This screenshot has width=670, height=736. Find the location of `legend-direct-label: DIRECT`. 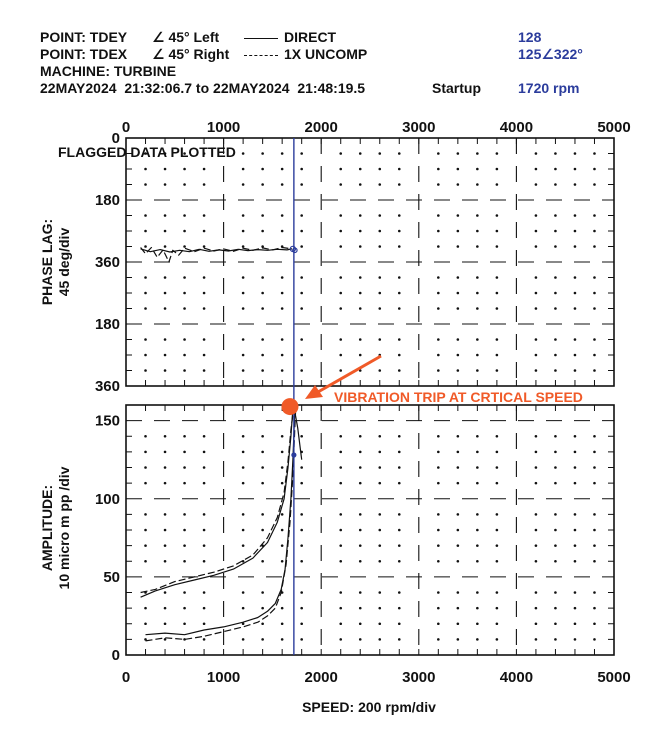

legend-direct-label: DIRECT is located at coordinates (310, 37).